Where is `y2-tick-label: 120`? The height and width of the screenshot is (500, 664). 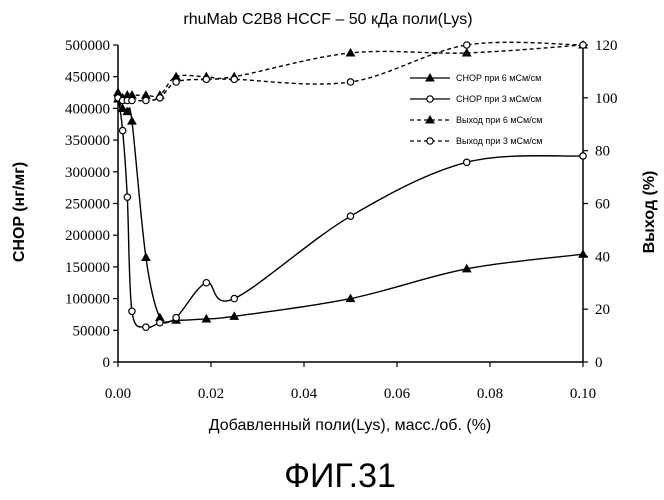 y2-tick-label: 120 is located at coordinates (606, 46).